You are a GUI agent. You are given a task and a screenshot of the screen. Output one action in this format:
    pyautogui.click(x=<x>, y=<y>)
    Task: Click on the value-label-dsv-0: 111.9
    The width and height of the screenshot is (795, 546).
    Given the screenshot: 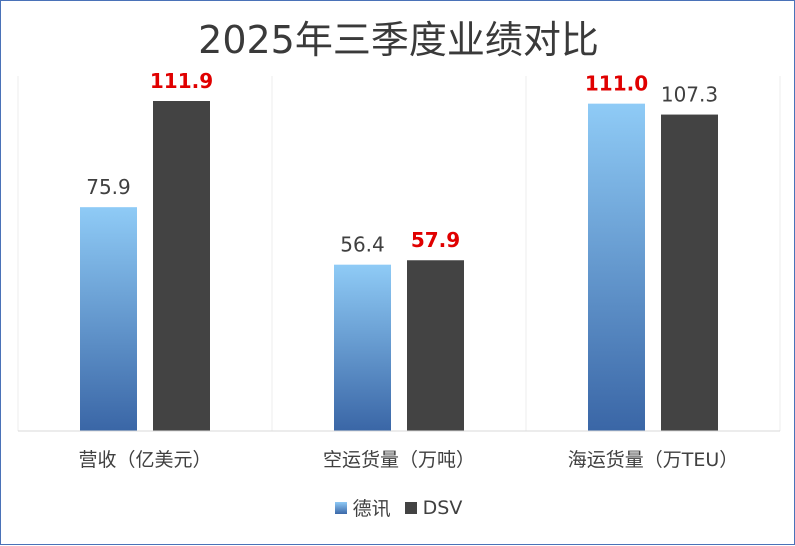 What is the action you would take?
    pyautogui.click(x=181, y=81)
    